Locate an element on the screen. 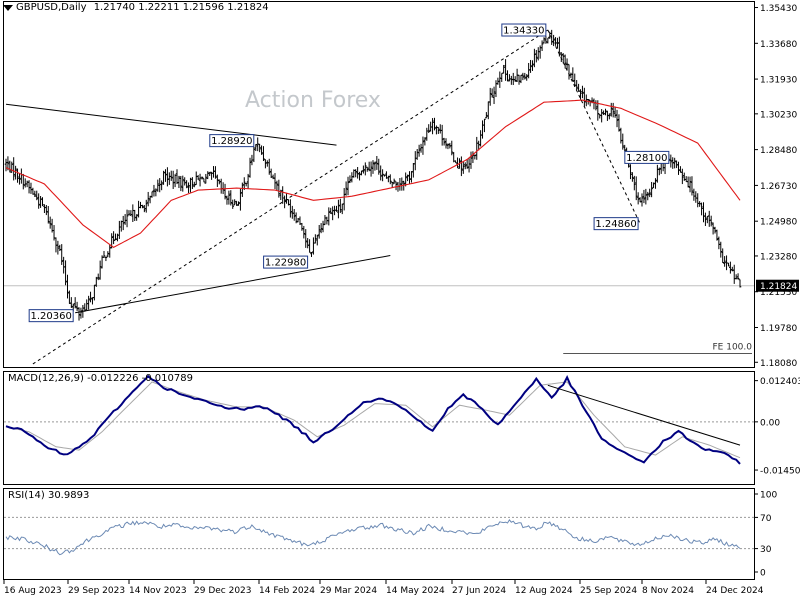 Image resolution: width=800 pixels, height=600 pixels. rsi-axis-label: 100 is located at coordinates (768, 496).